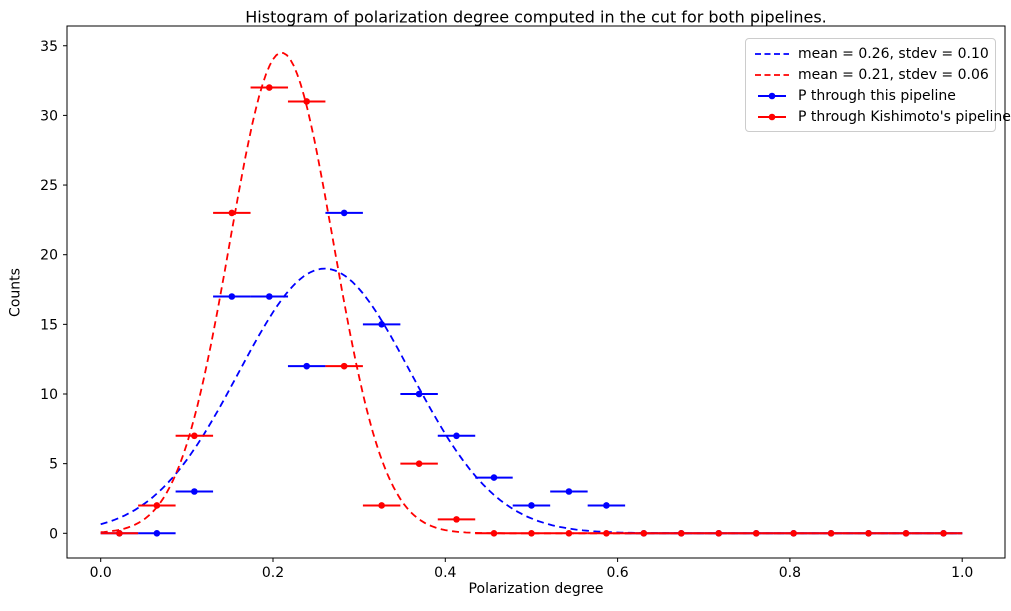 The image size is (1011, 611). What do you see at coordinates (617, 573) in the screenshot?
I see `x-tick-label: 0.6` at bounding box center [617, 573].